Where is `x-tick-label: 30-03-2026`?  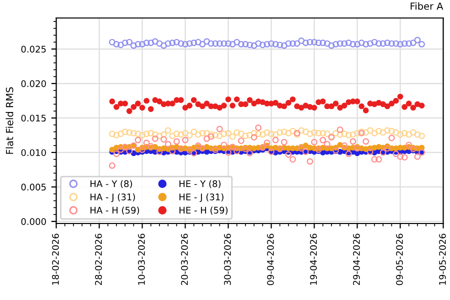 x-tick-label: 30-03-2026 is located at coordinates (227, 259).